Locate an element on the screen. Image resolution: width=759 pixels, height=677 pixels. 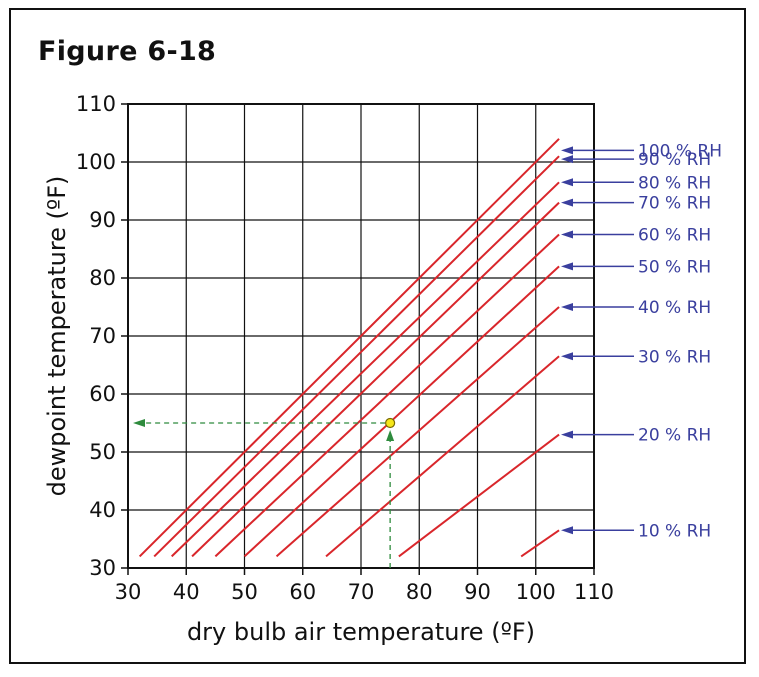
guide-arrowhead-left is located at coordinates (139, 423).